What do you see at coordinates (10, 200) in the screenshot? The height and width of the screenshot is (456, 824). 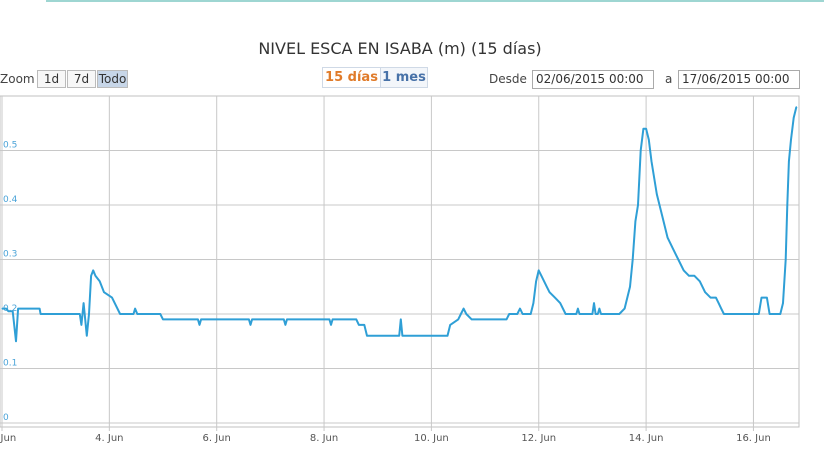 I see `y-tick-label: 0.4` at bounding box center [10, 200].